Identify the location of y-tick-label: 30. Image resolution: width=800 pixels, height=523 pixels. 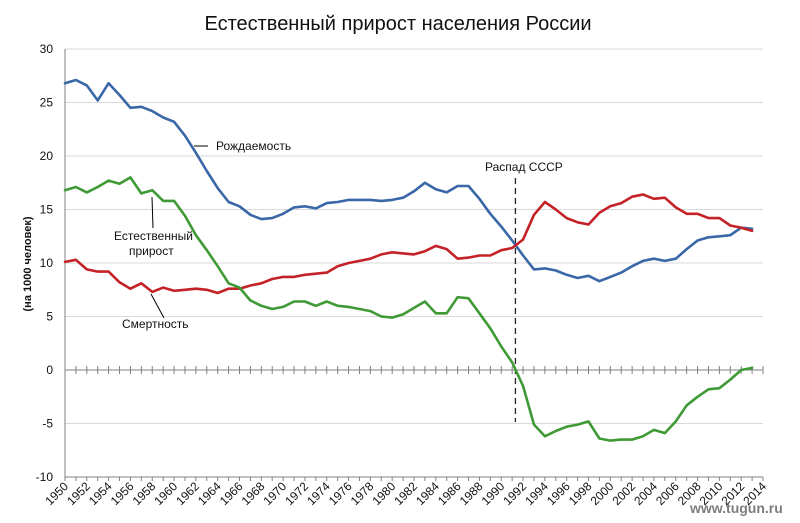
(47, 49).